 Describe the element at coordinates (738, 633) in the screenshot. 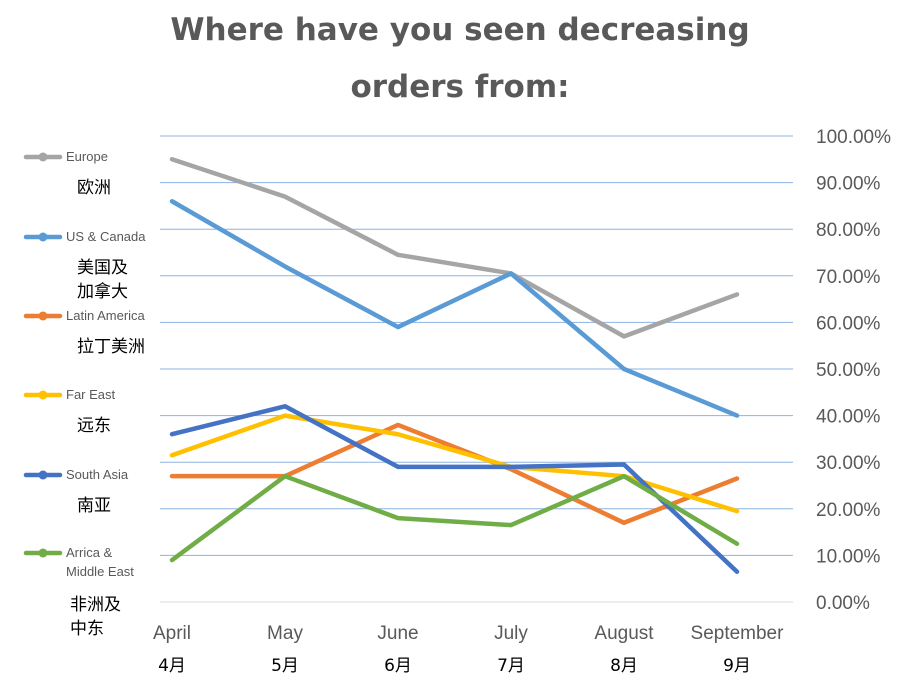

I see `x-tick-label: September` at that location.